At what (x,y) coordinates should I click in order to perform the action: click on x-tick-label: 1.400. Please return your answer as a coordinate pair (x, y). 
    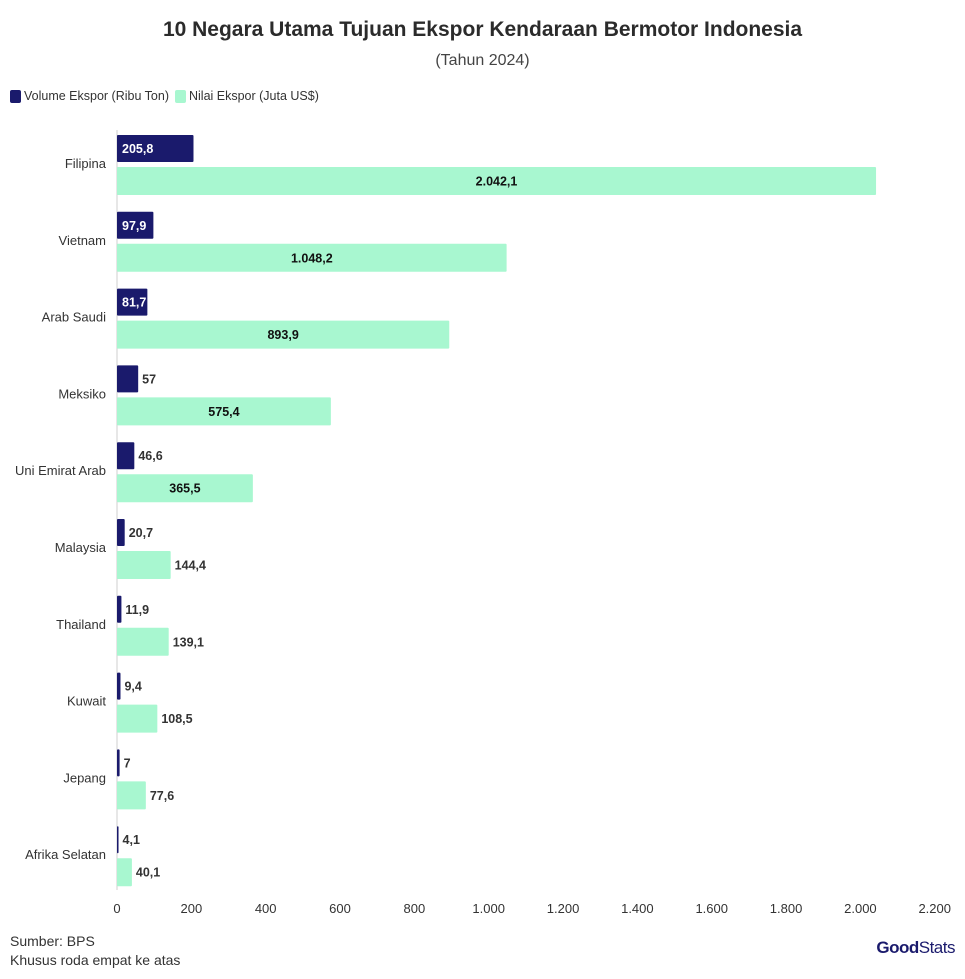
    Looking at the image, I should click on (637, 908).